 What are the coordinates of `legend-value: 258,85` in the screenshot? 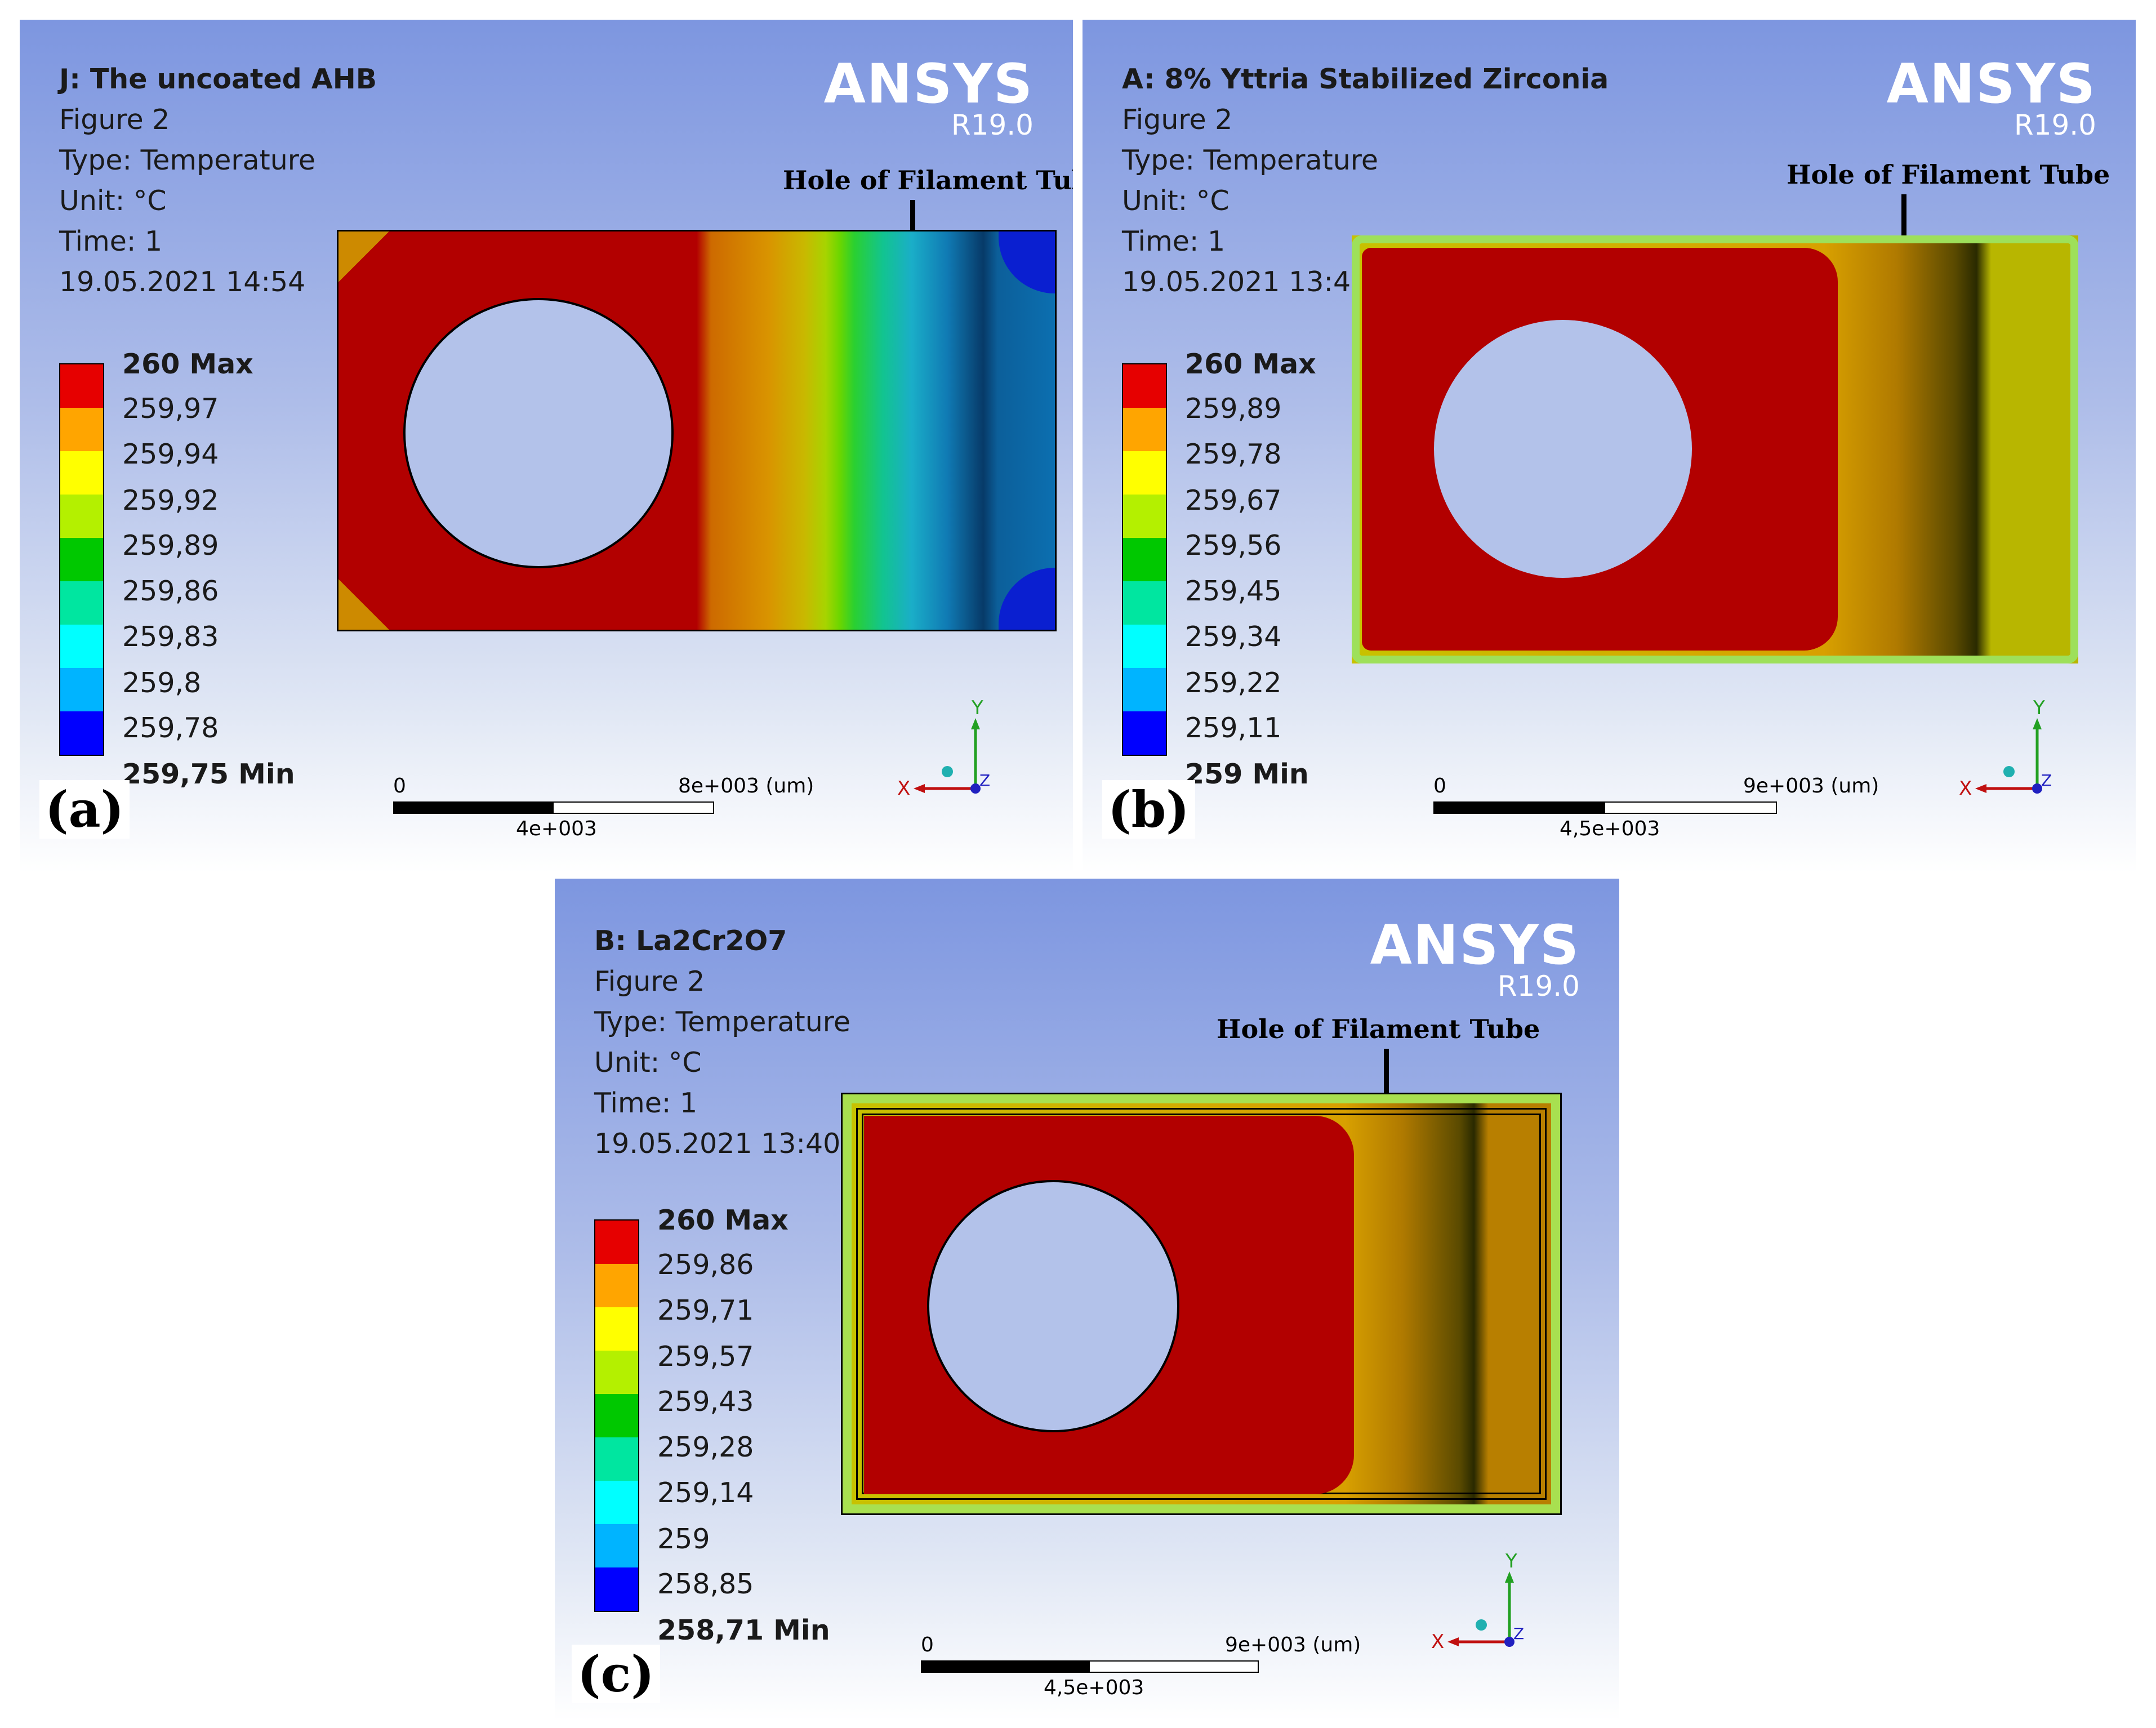 It's located at (705, 1584).